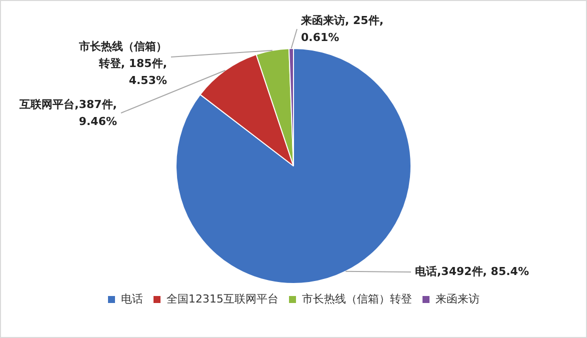 This screenshot has width=587, height=338. I want to click on data-label: 电话,3492件, 85.4%, so click(472, 271).